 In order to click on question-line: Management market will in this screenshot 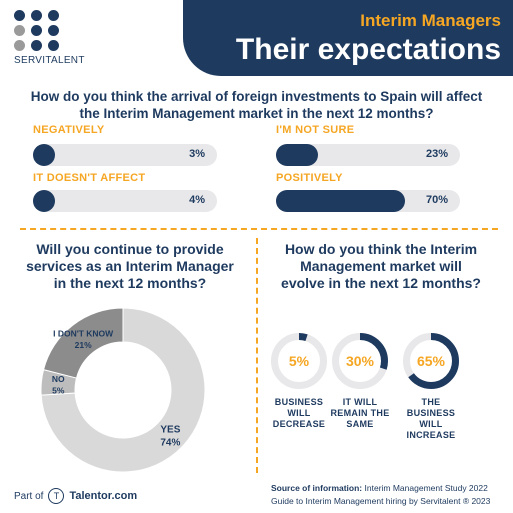, I will do `click(381, 266)`.